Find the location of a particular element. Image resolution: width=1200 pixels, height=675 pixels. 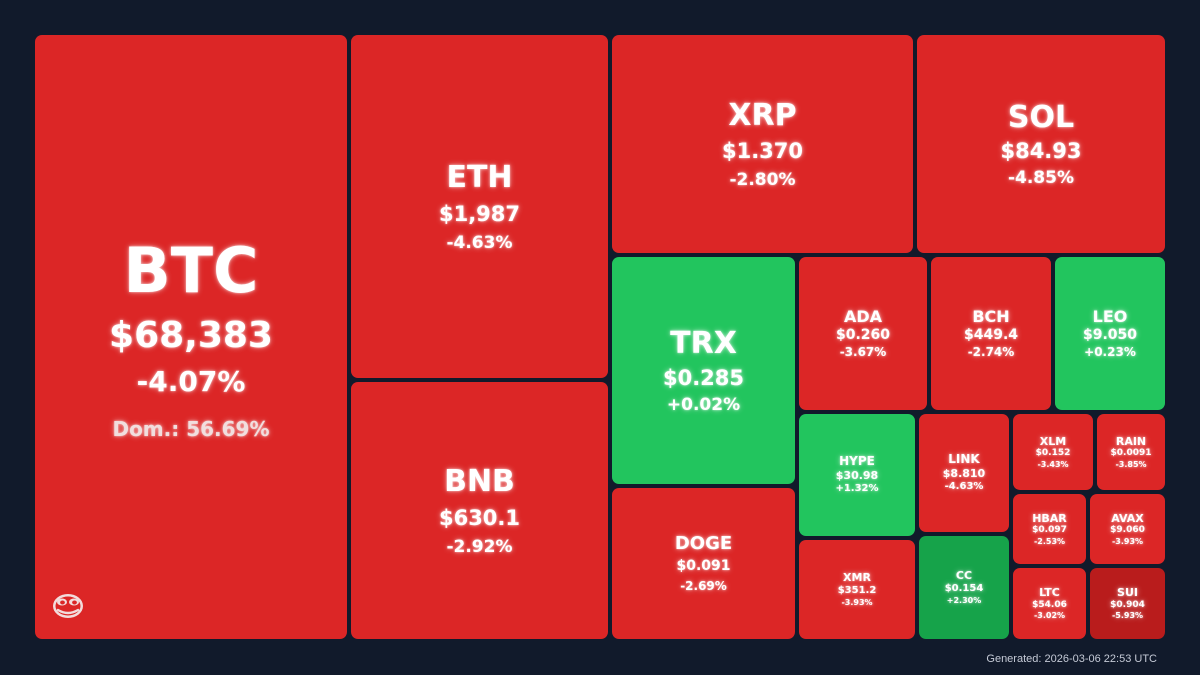

tile-eth: ETH $1,987 -4.63% is located at coordinates (479, 206).